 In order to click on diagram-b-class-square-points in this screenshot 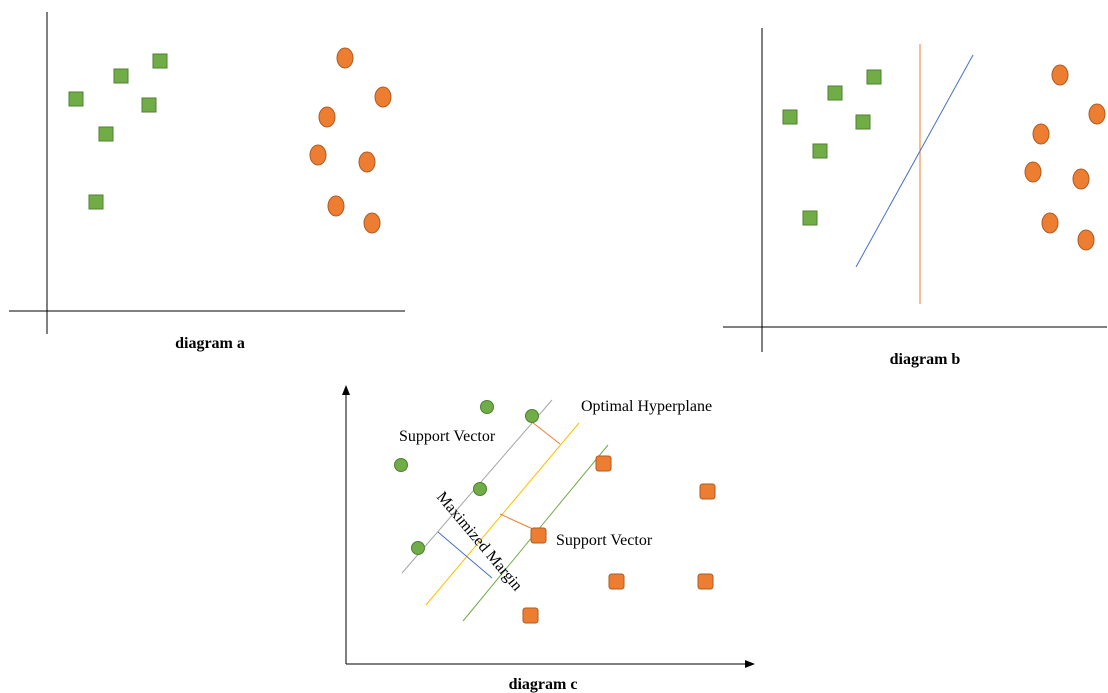, I will do `click(832, 147)`.